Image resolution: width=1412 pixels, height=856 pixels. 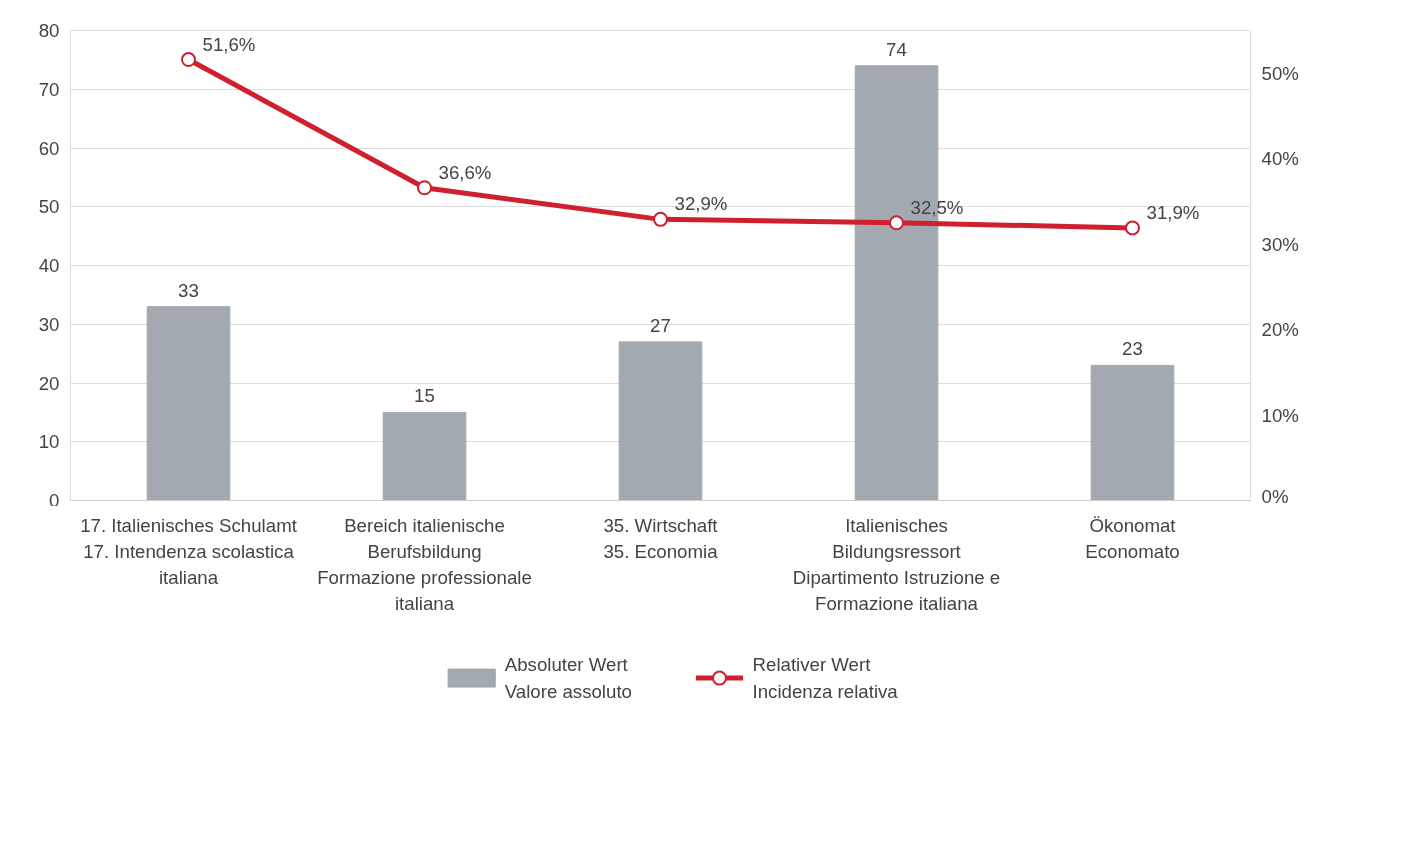 I want to click on x-tick-label: 35. Wirtschaft 35. Economia, so click(x=661, y=538).